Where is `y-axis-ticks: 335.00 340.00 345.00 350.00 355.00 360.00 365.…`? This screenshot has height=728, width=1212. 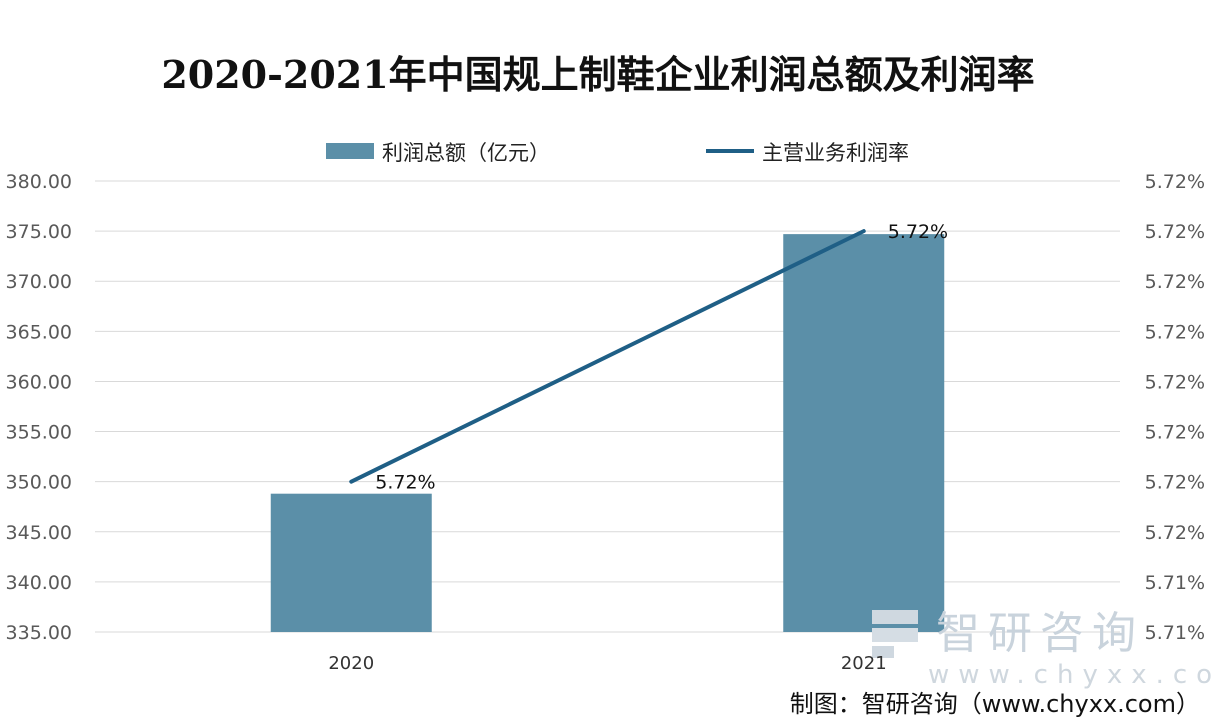 y-axis-ticks: 335.00 340.00 345.00 350.00 355.00 360.00 365.… is located at coordinates (39, 407).